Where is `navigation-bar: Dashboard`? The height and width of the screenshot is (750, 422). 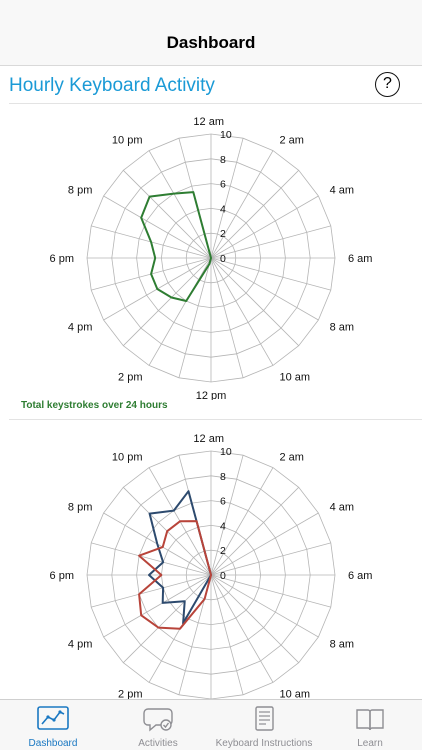 navigation-bar: Dashboard is located at coordinates (211, 33).